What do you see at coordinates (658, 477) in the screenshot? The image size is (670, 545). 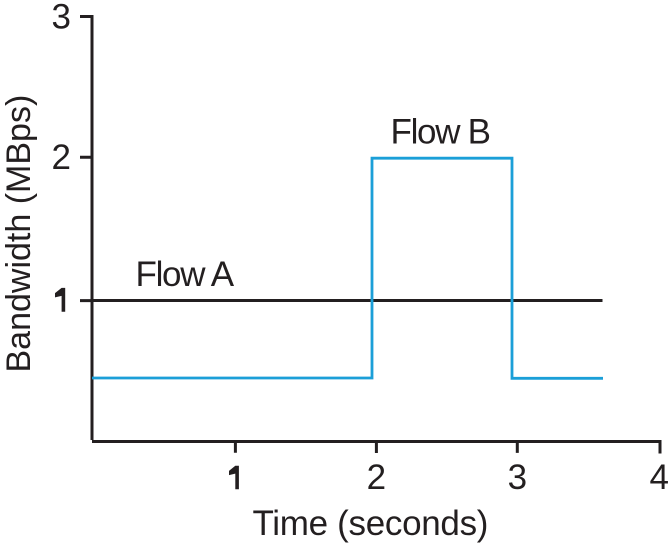 I see `svg-text: 4` at bounding box center [658, 477].